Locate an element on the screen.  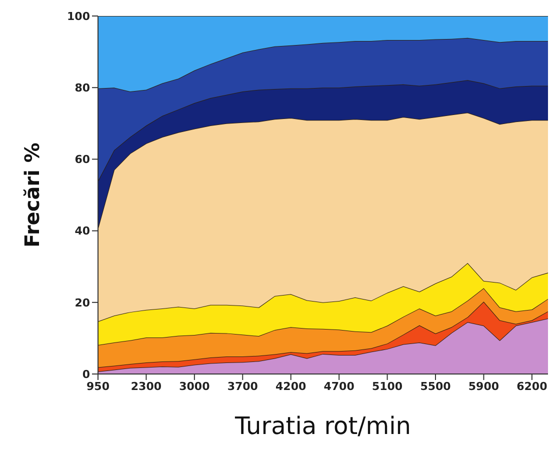
y-tick-label: 60 is located at coordinates (82, 159).